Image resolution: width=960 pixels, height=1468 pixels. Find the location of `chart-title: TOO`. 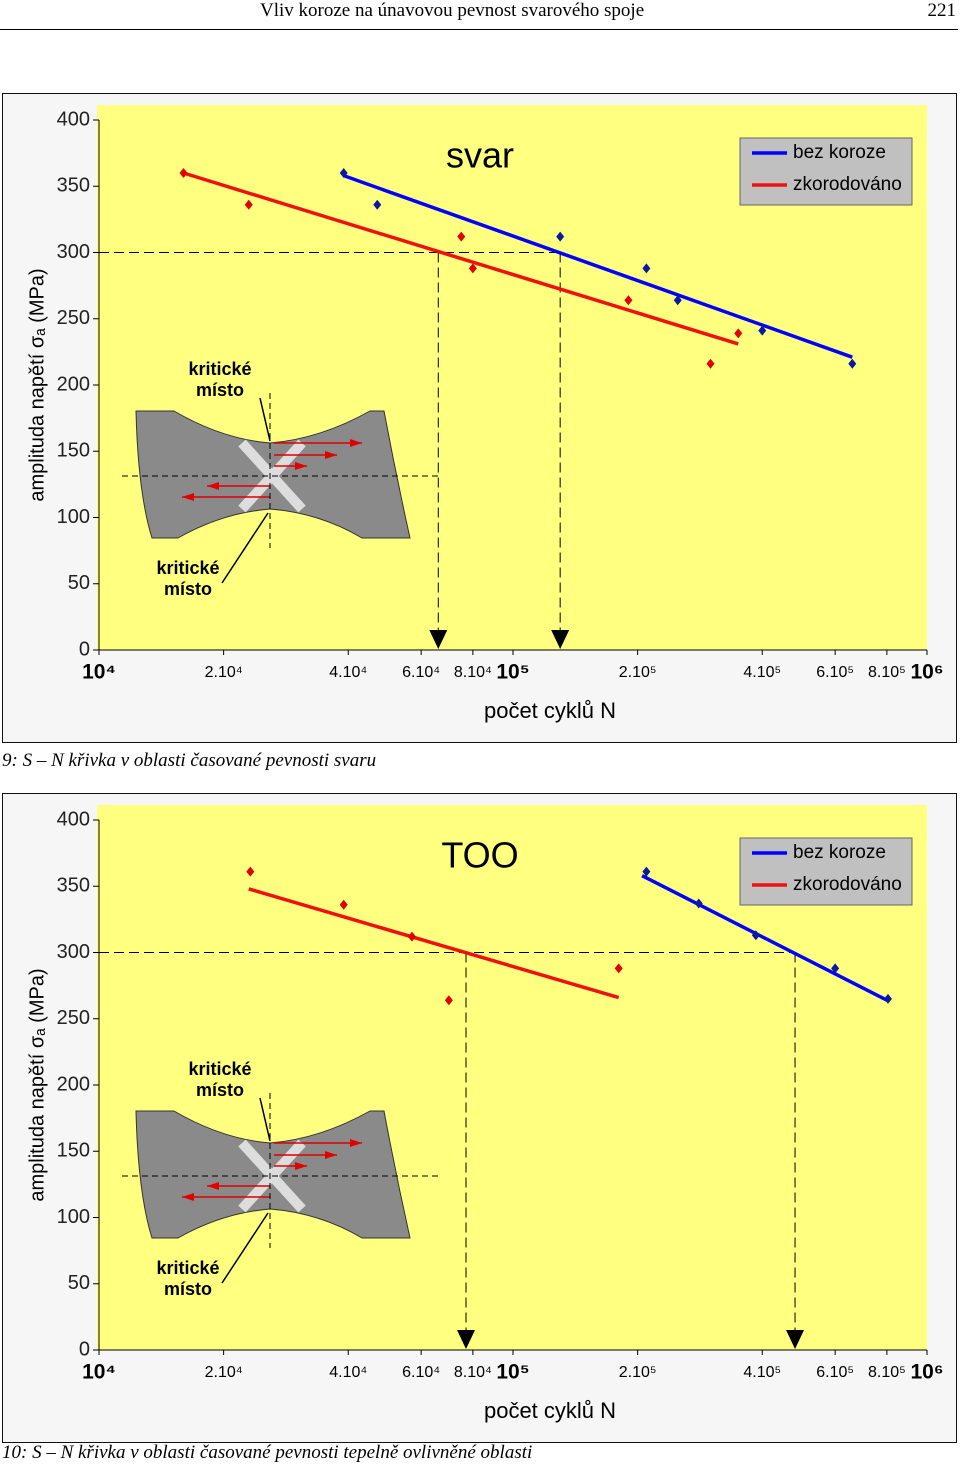

chart-title: TOO is located at coordinates (479, 855).